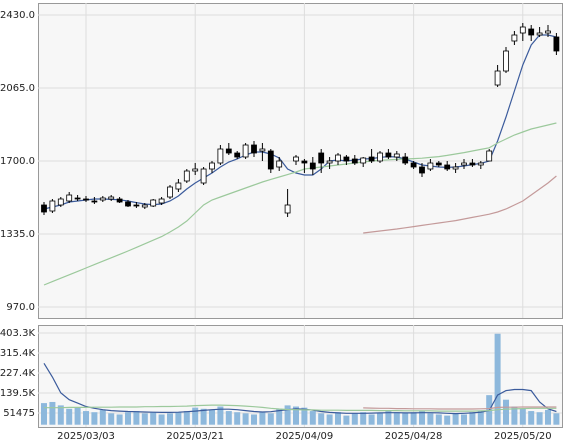  What do you see at coordinates (195, 436) in the screenshot?
I see `x-tick-label: 2025/03/21` at bounding box center [195, 436].